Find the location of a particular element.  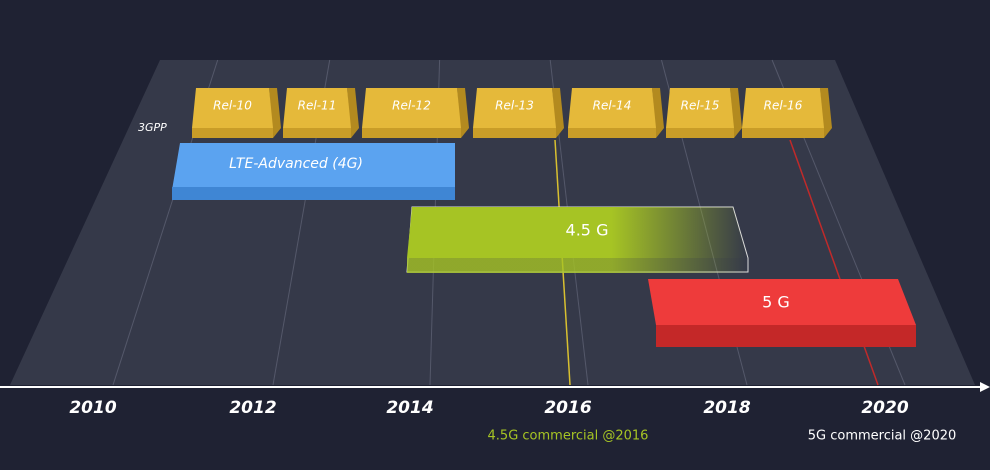

release-label: Rel-16 is located at coordinates (783, 106).